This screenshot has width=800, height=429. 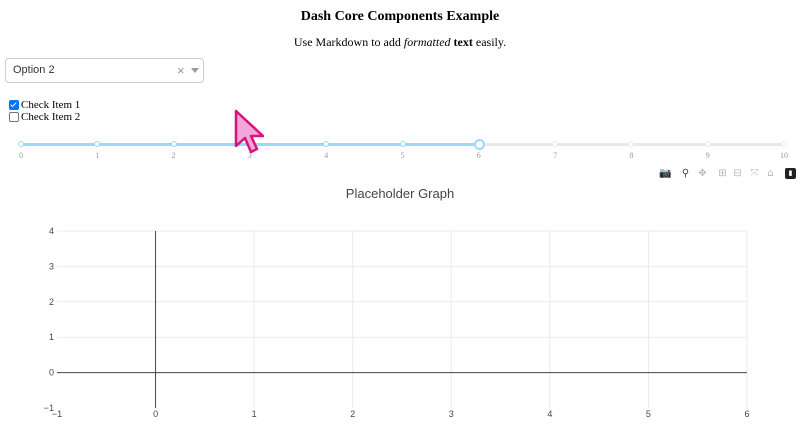 I want to click on x-tick-label: 2, so click(x=352, y=414).